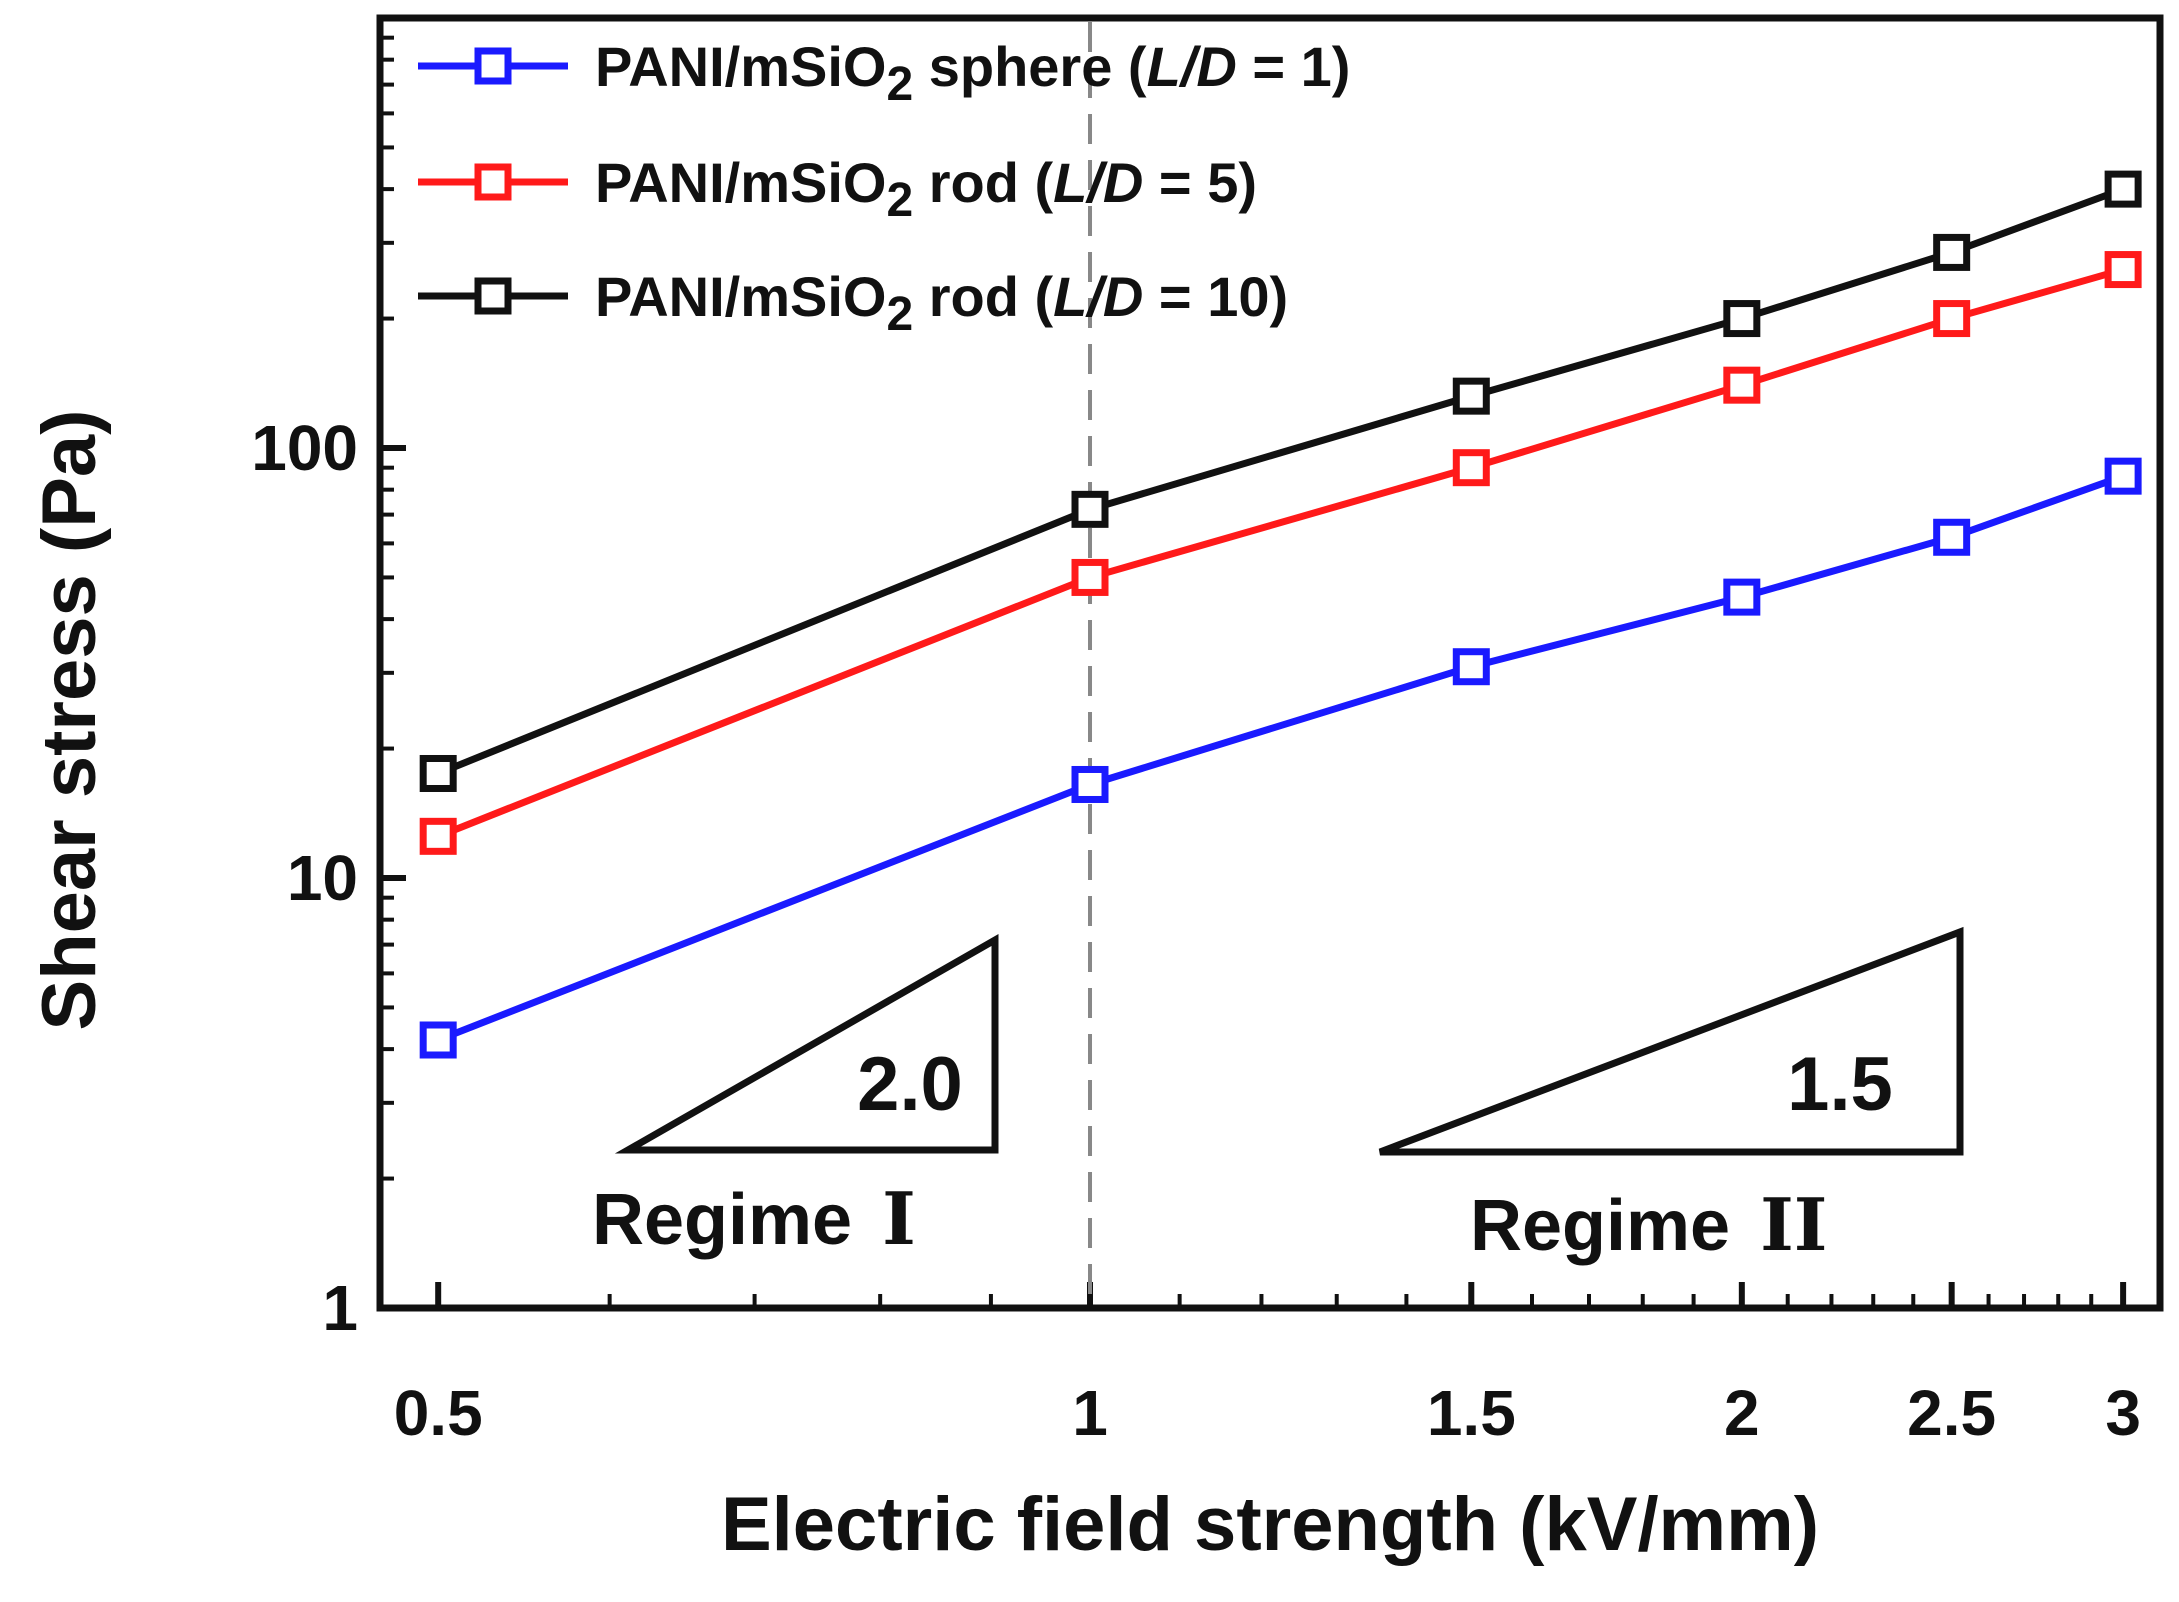  I want to click on legend-marker-sphere, so click(493, 66).